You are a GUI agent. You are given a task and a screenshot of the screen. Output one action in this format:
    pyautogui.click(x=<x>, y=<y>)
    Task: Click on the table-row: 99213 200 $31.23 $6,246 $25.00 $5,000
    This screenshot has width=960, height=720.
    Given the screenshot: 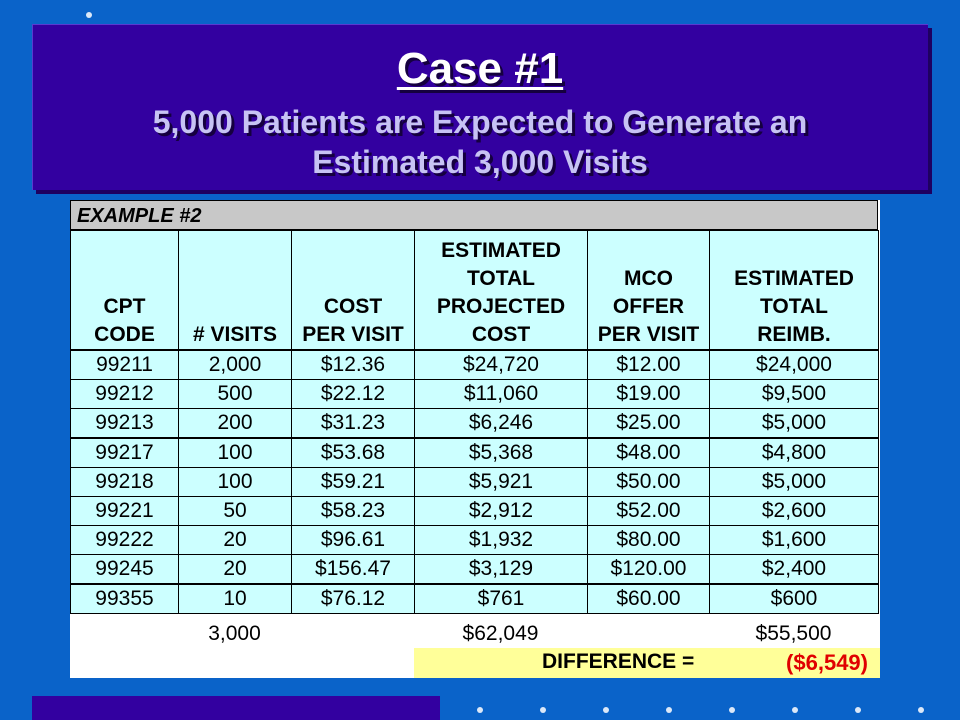 What is the action you would take?
    pyautogui.click(x=474, y=423)
    